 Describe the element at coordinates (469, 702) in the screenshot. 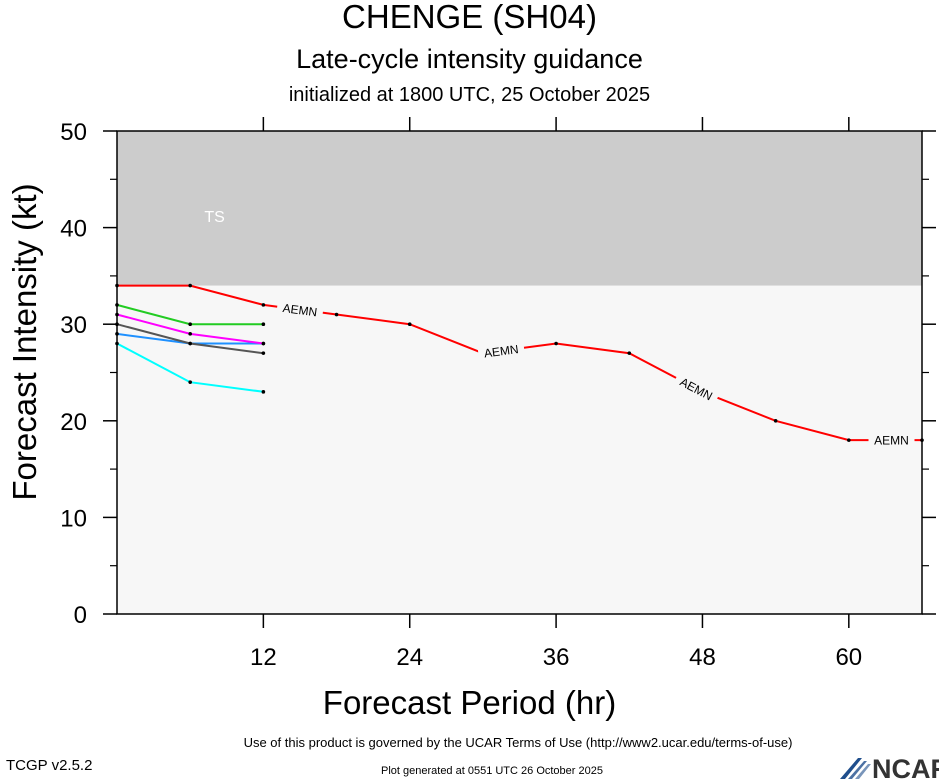

I see `x-axis-label: Forecast Period (hr)` at that location.